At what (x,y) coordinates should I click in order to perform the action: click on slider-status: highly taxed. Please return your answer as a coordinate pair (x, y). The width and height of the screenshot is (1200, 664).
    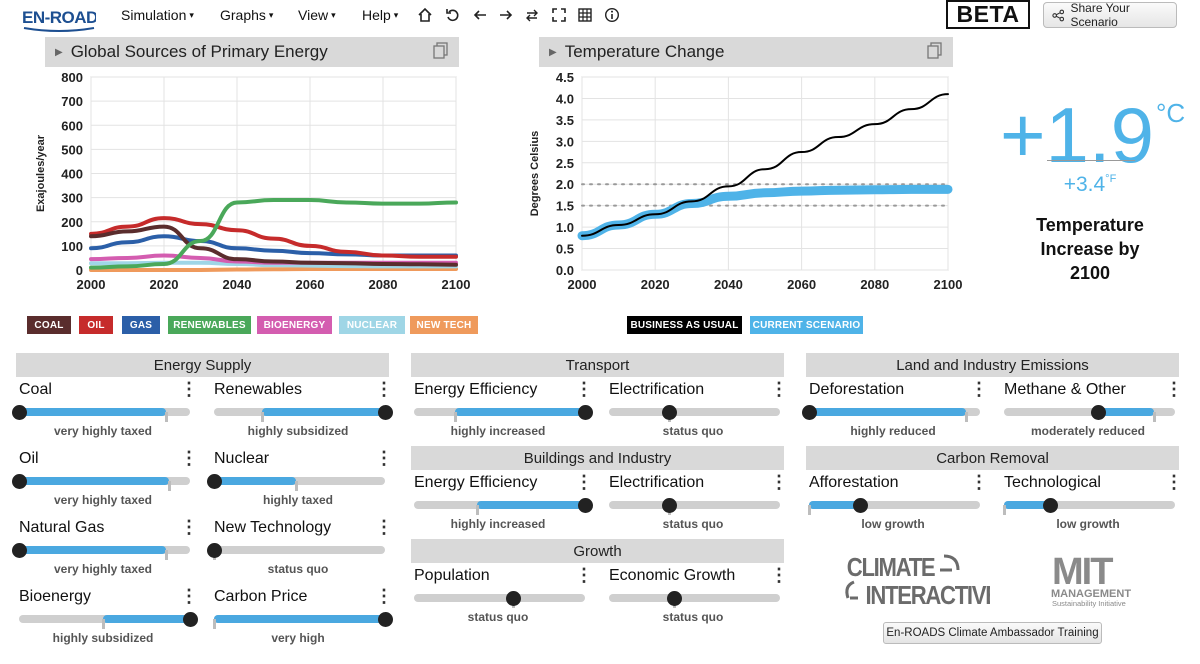
    Looking at the image, I should click on (297, 500).